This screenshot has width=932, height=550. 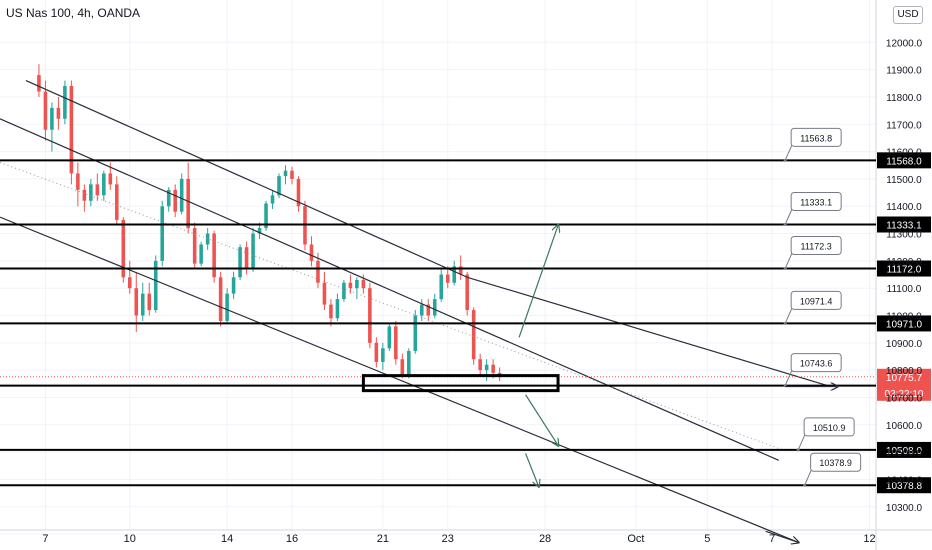 I want to click on y-tick-label: 11300.0, so click(x=904, y=235).